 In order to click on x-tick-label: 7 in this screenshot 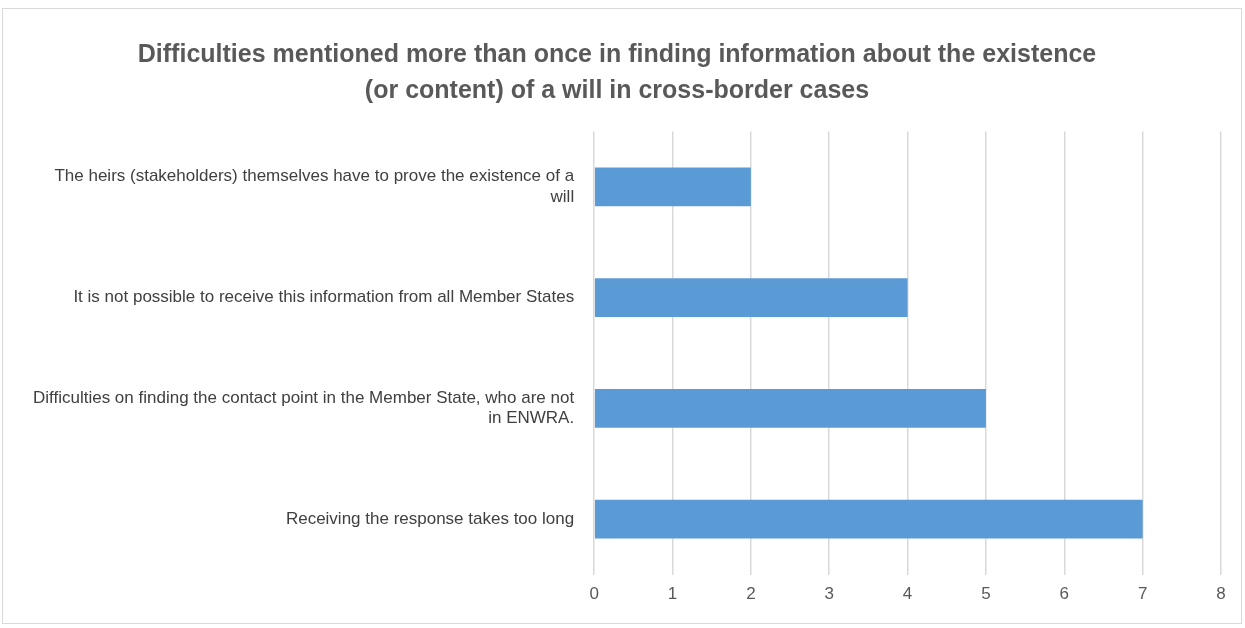, I will do `click(1142, 594)`.